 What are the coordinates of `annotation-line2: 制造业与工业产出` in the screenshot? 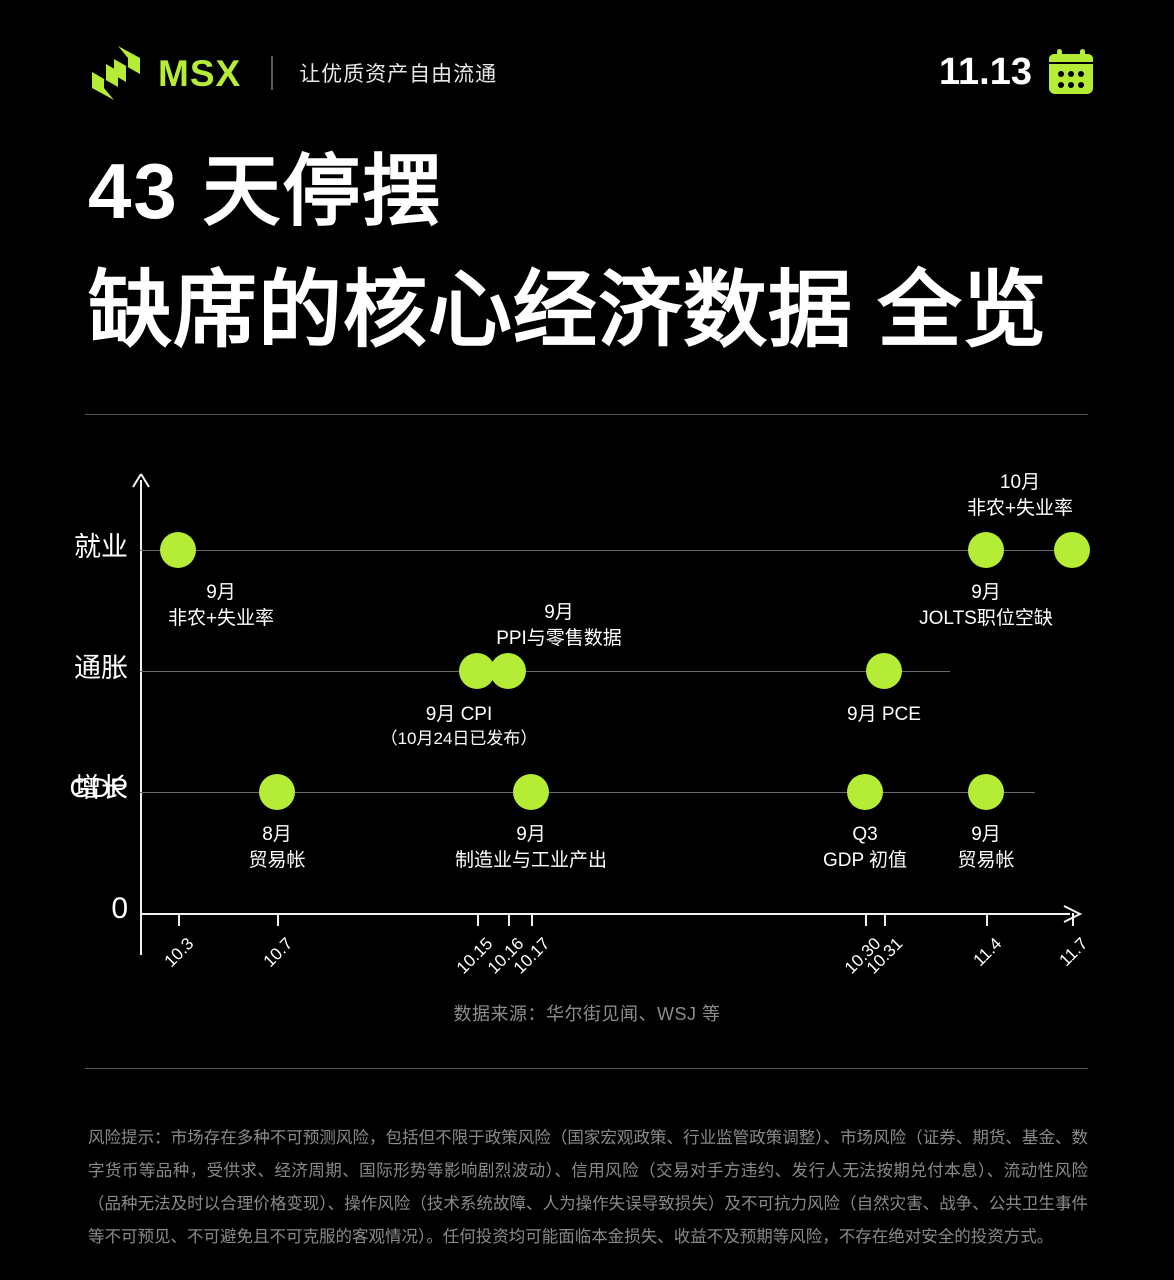 It's located at (531, 860).